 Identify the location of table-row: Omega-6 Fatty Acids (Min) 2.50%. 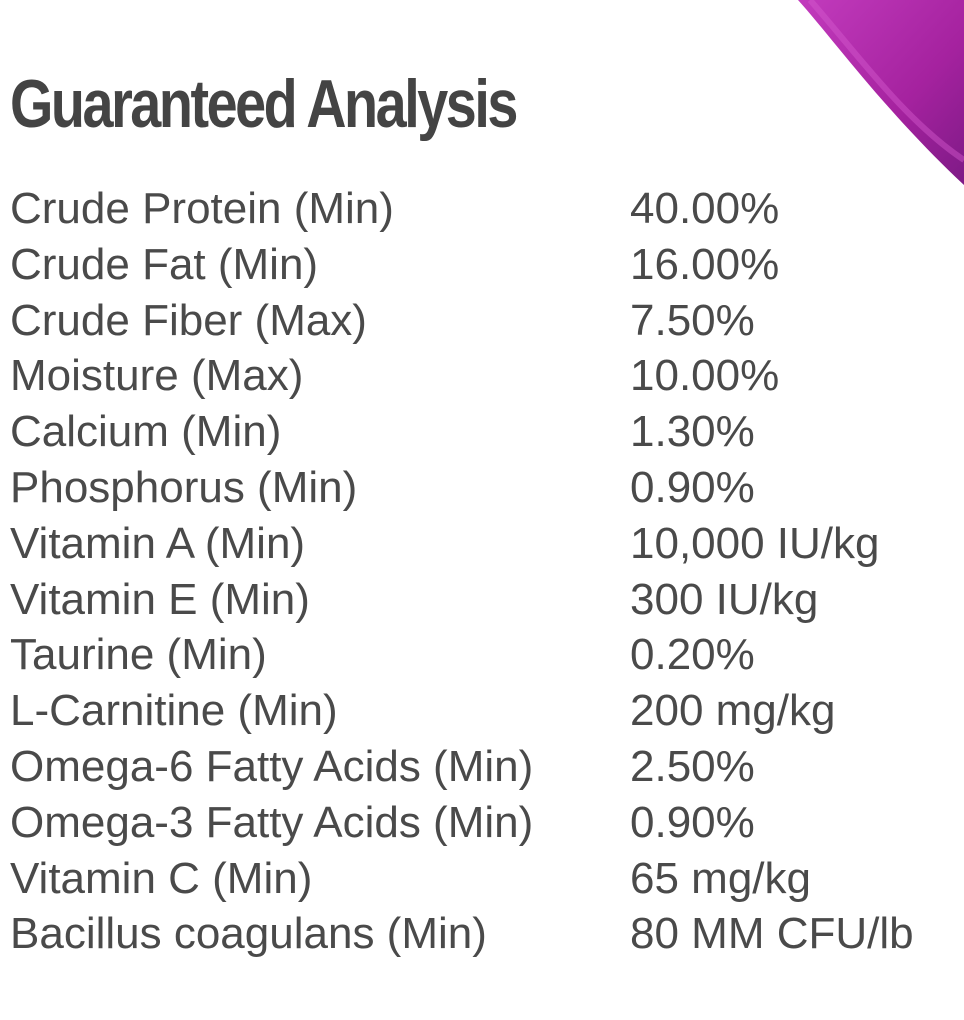
(480, 767).